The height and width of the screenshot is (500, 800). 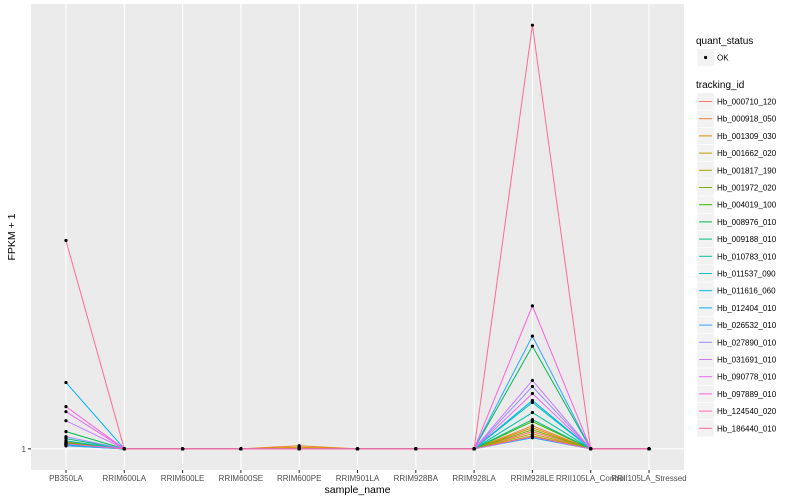 What do you see at coordinates (747, 342) in the screenshot?
I see `legend-label-tracking-id: Hb_027890_010` at bounding box center [747, 342].